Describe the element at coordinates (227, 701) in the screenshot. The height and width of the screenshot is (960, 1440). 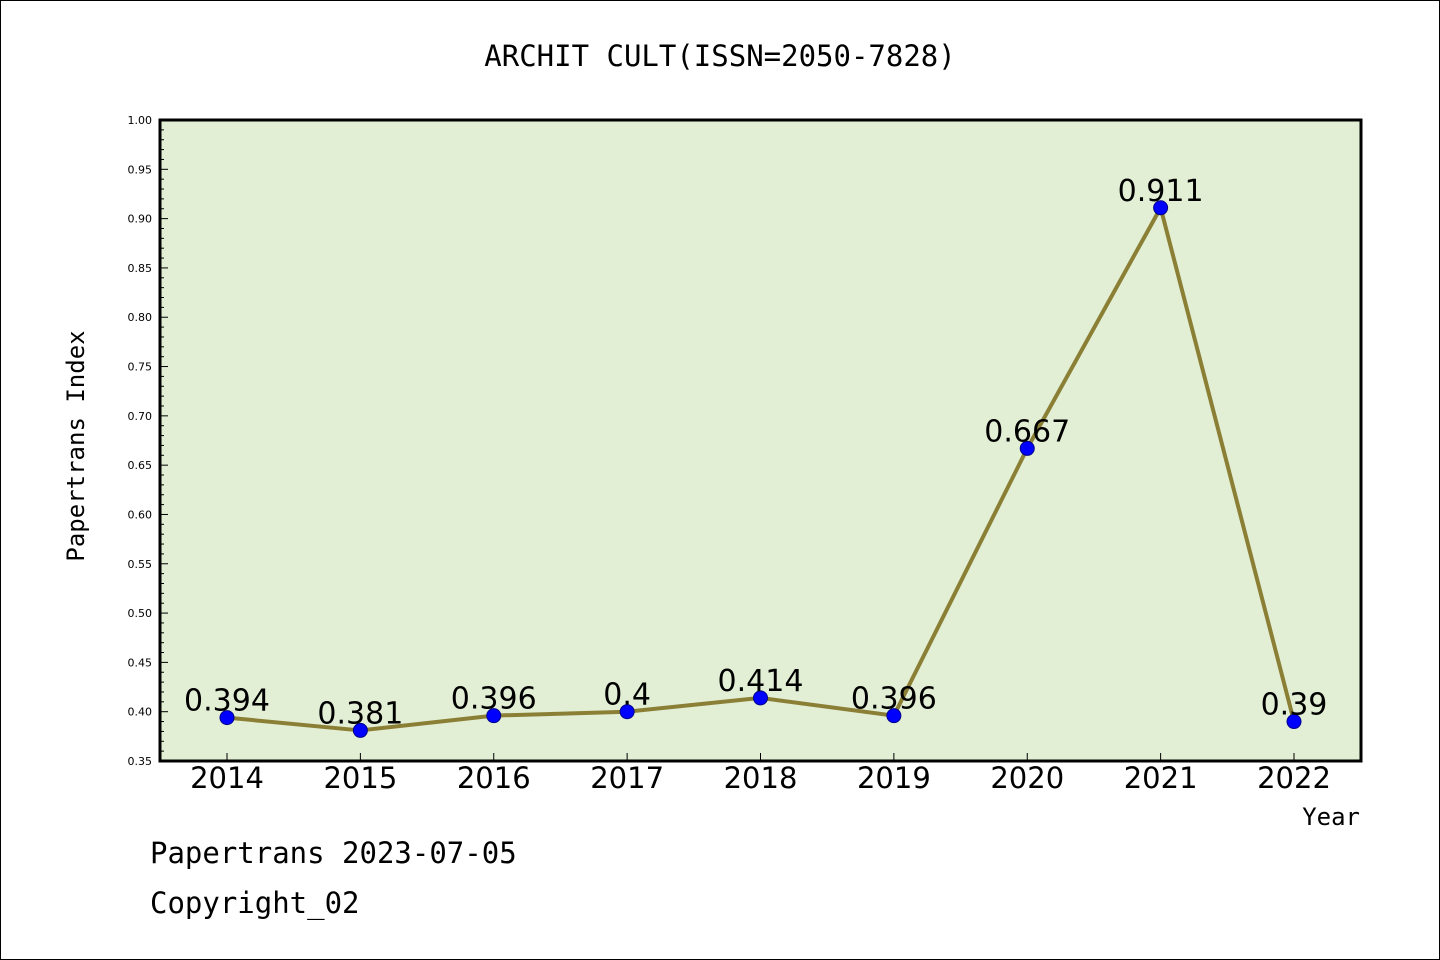
I see `data-label: 0.394` at that location.